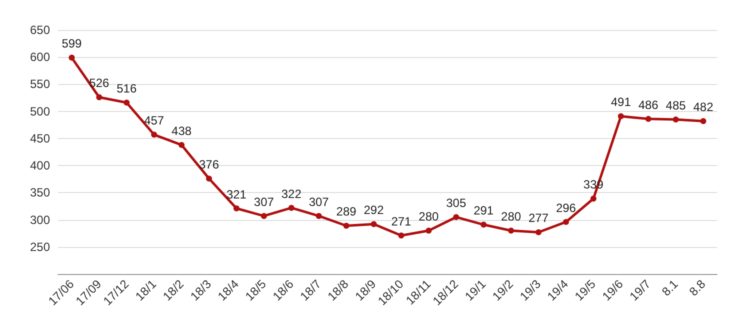  Describe the element at coordinates (154, 121) in the screenshot. I see `data-label: 457` at that location.